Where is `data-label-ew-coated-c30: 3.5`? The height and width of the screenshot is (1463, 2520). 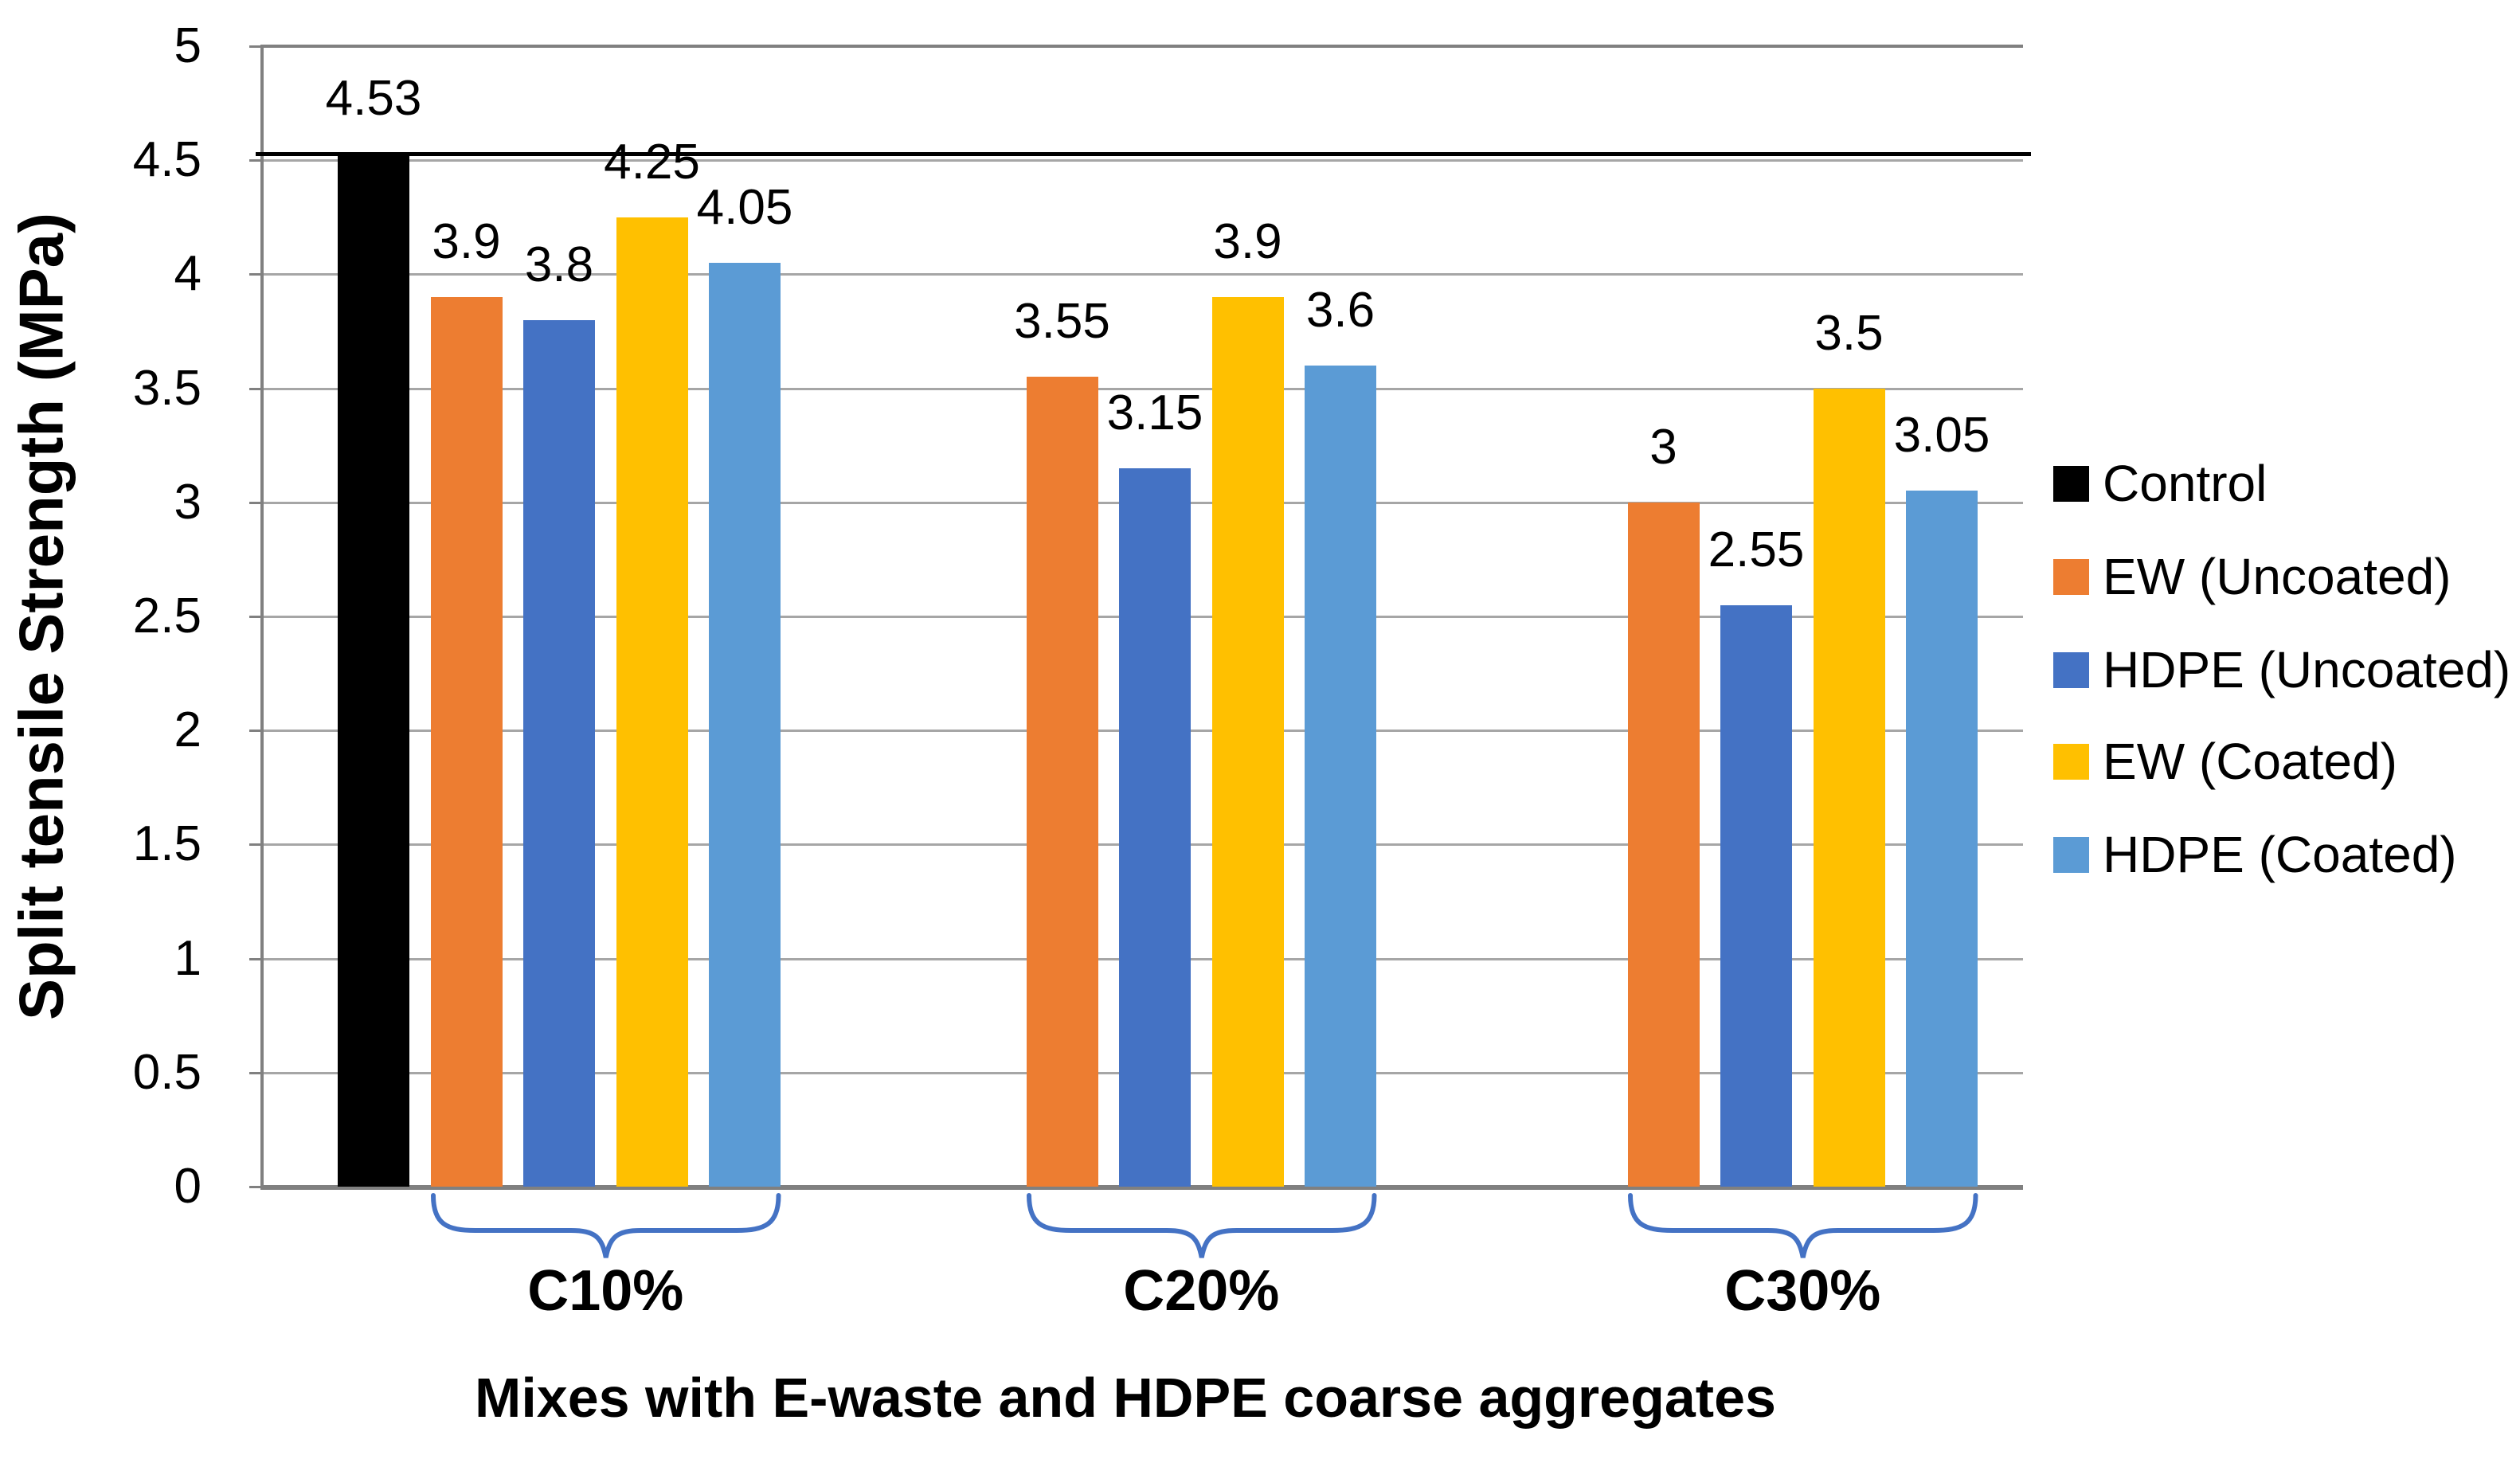 data-label-ew-coated-c30: 3.5 is located at coordinates (1849, 333).